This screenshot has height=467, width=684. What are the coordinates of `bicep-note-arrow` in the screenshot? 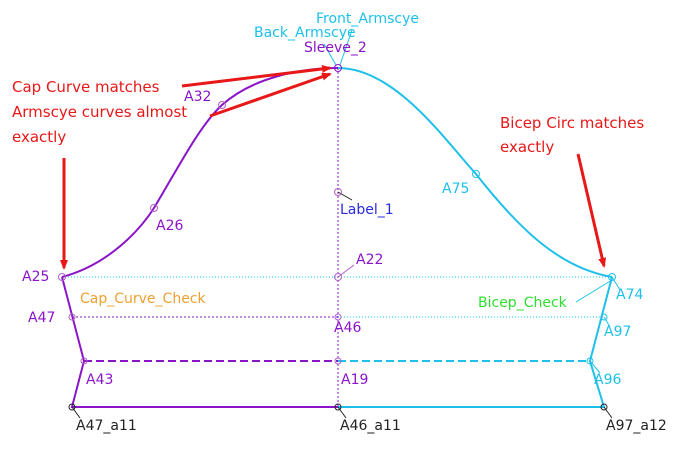 It's located at (591, 210).